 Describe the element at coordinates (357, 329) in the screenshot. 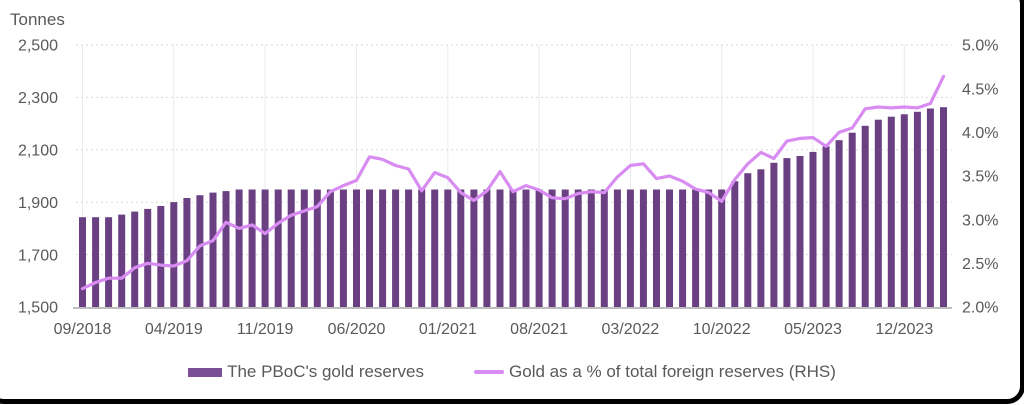

I see `x-axis-tick: 06/2020` at that location.